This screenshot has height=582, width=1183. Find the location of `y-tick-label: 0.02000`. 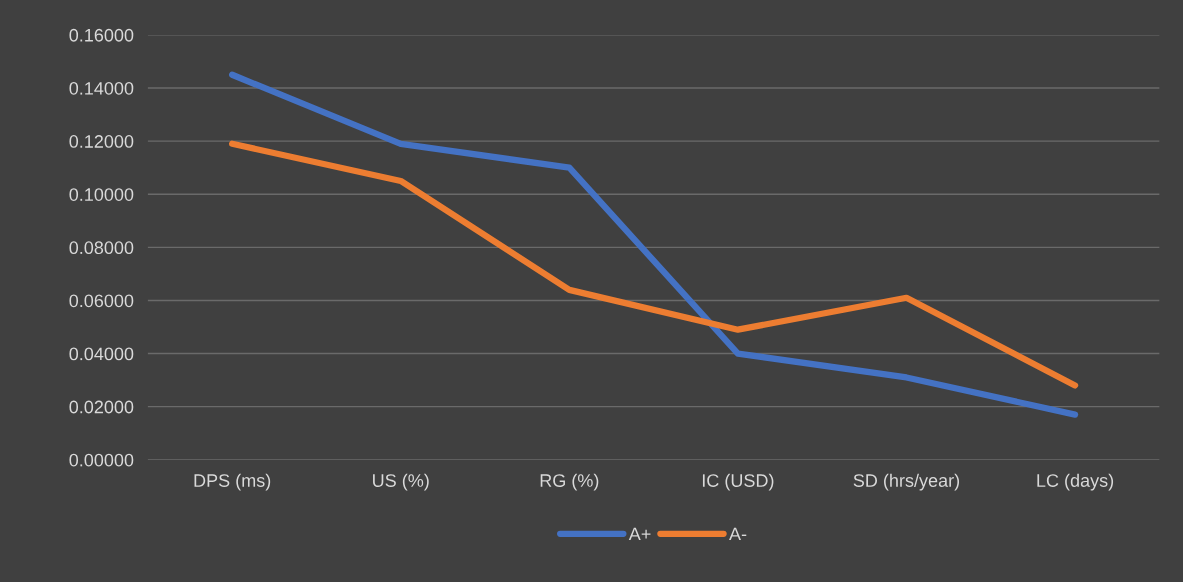

y-tick-label: 0.02000 is located at coordinates (101, 407).